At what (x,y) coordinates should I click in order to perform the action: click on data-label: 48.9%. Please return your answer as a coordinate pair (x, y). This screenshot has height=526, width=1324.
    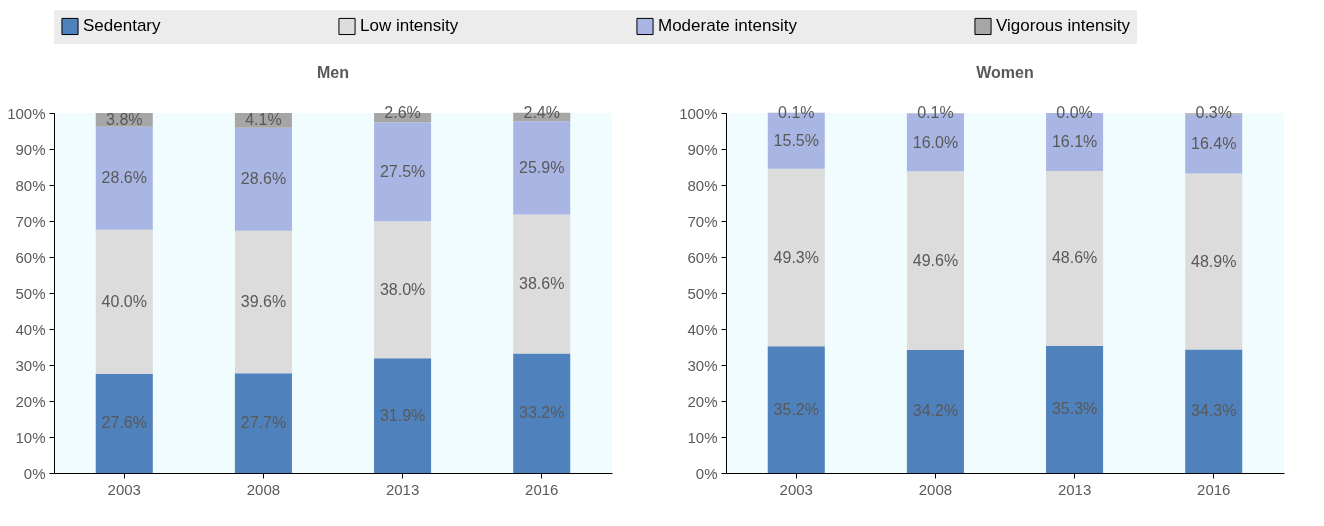
    Looking at the image, I should click on (1214, 261).